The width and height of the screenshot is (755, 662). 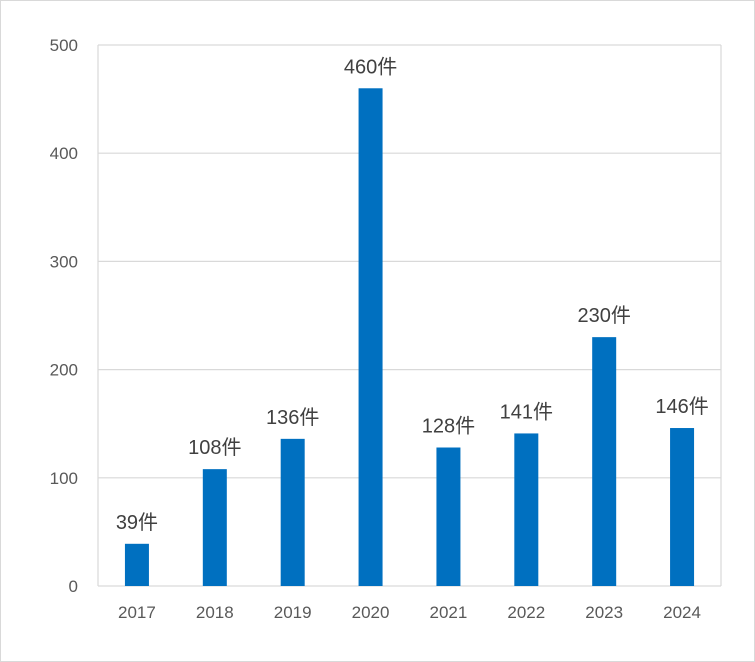 I want to click on y-tick-label: 400, so click(x=64, y=153).